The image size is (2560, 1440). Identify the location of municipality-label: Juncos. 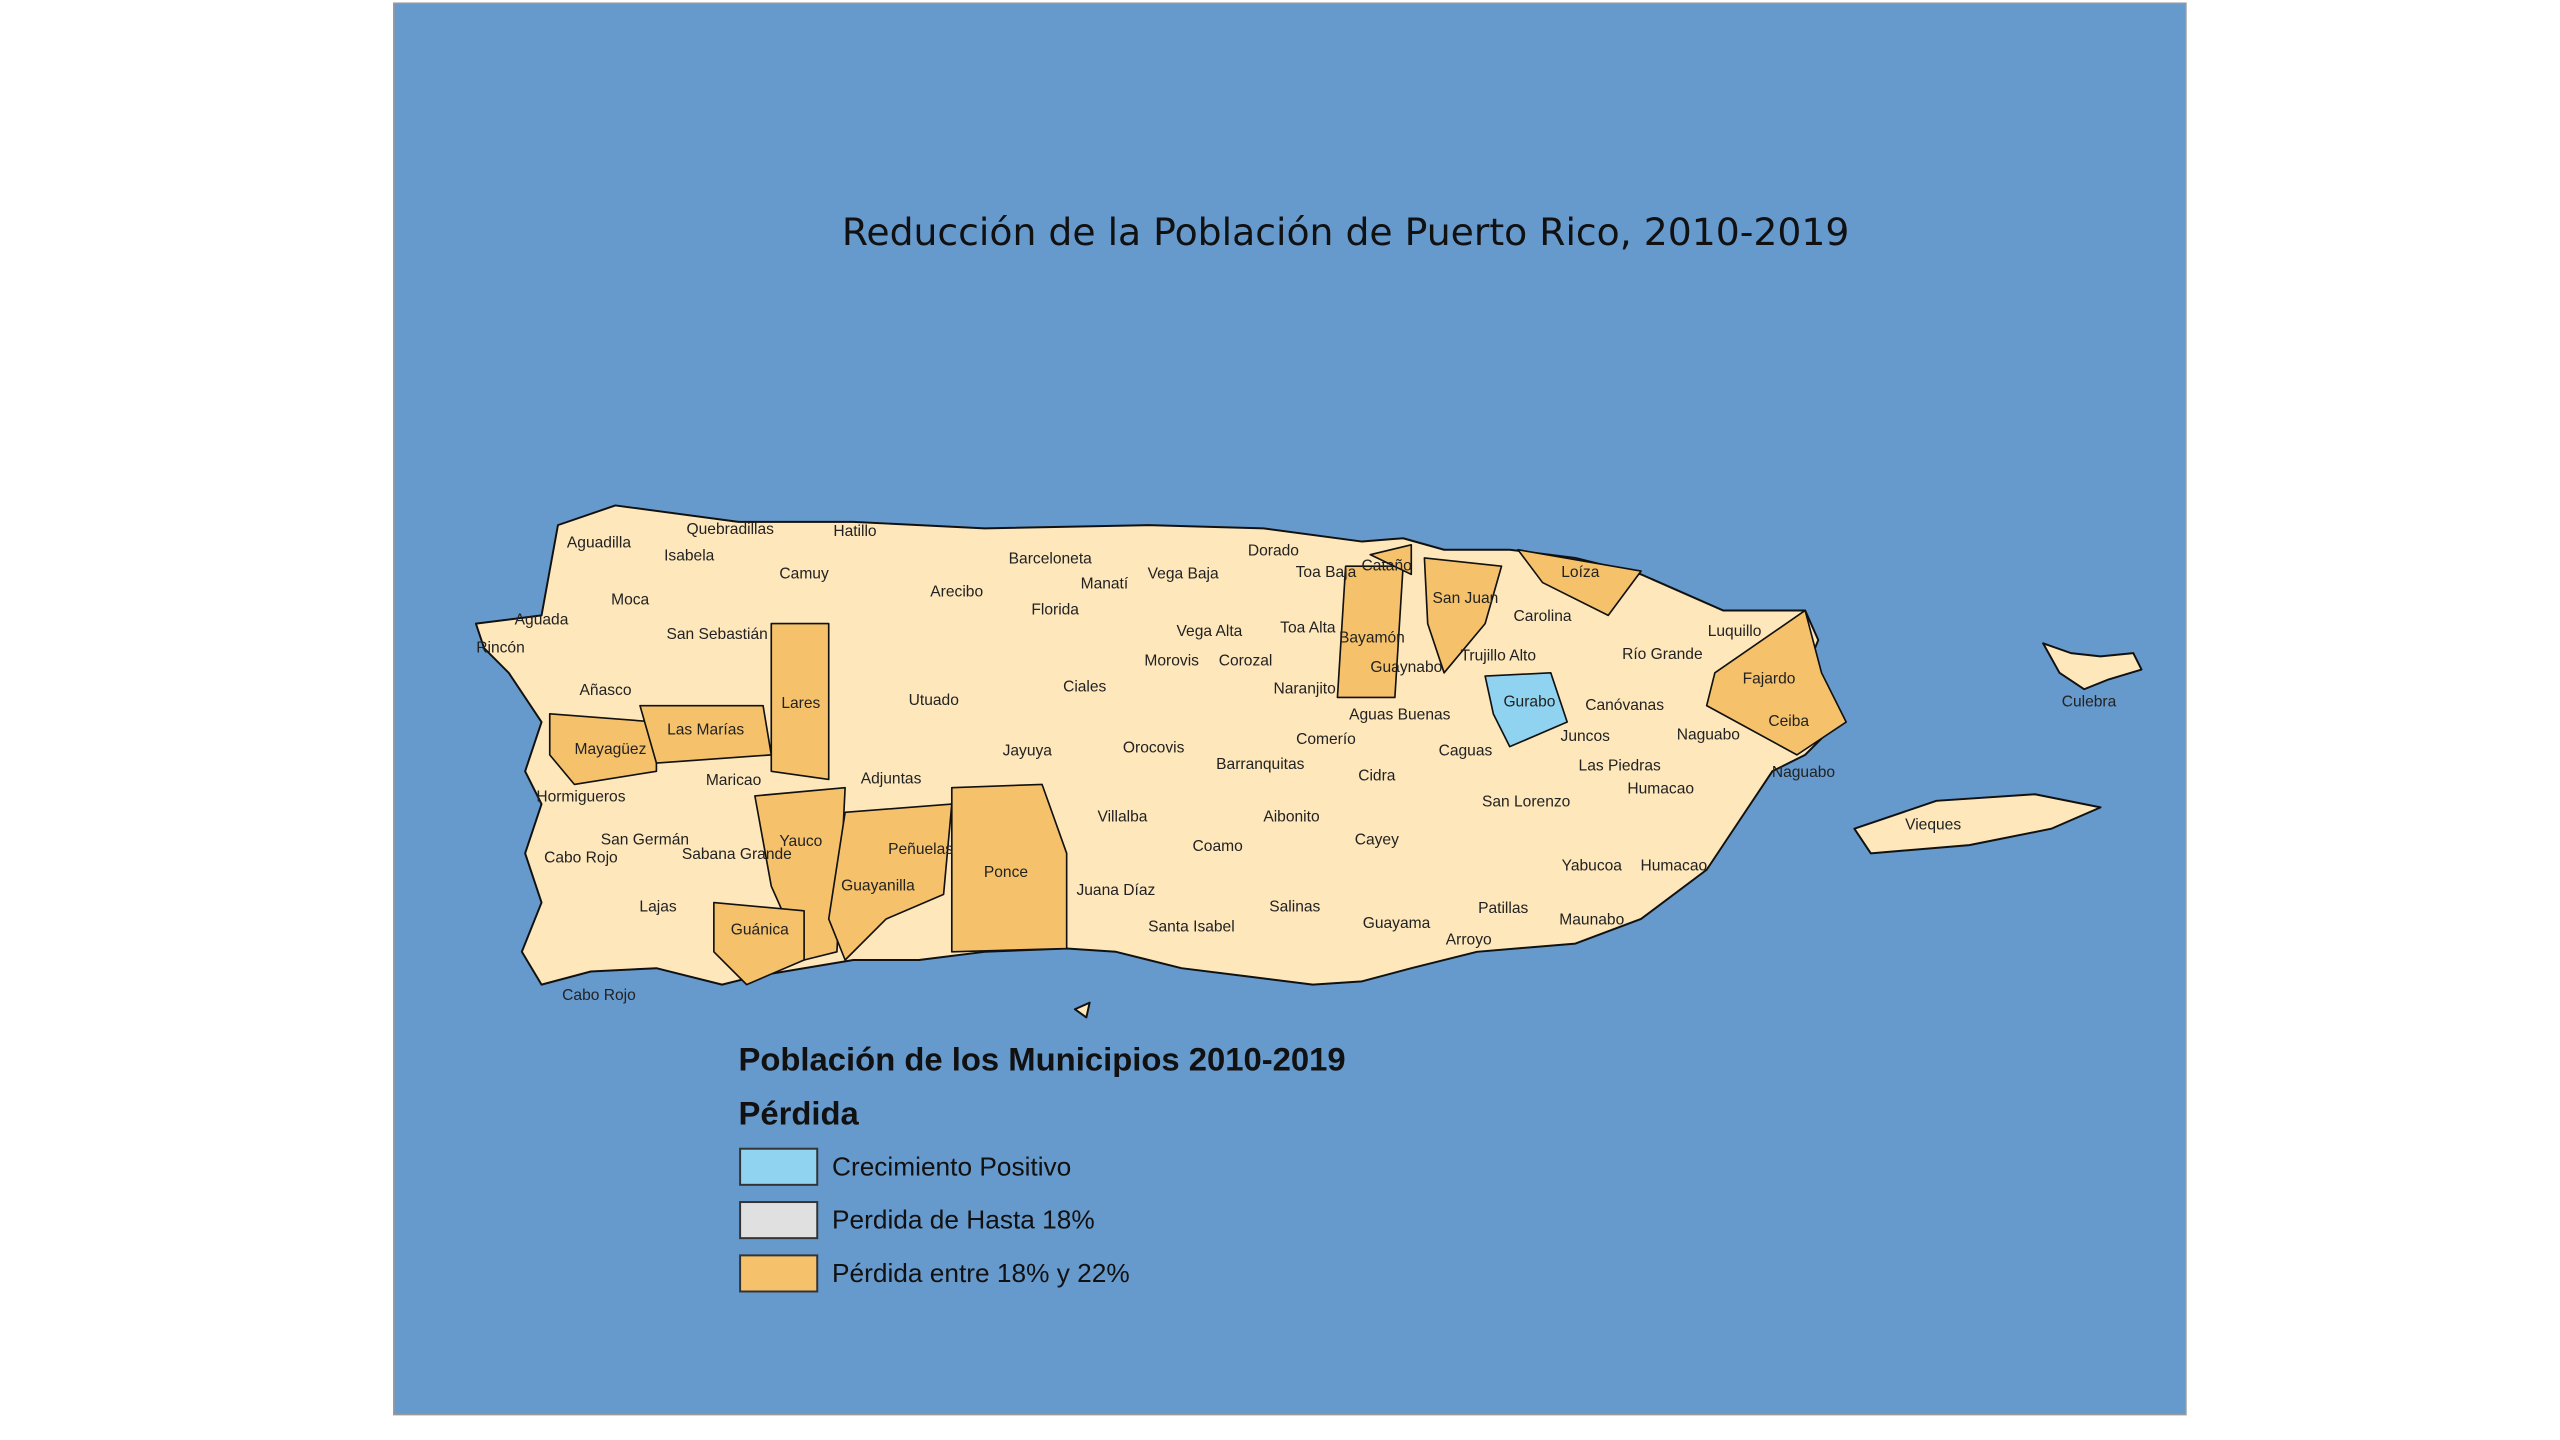
(1586, 736).